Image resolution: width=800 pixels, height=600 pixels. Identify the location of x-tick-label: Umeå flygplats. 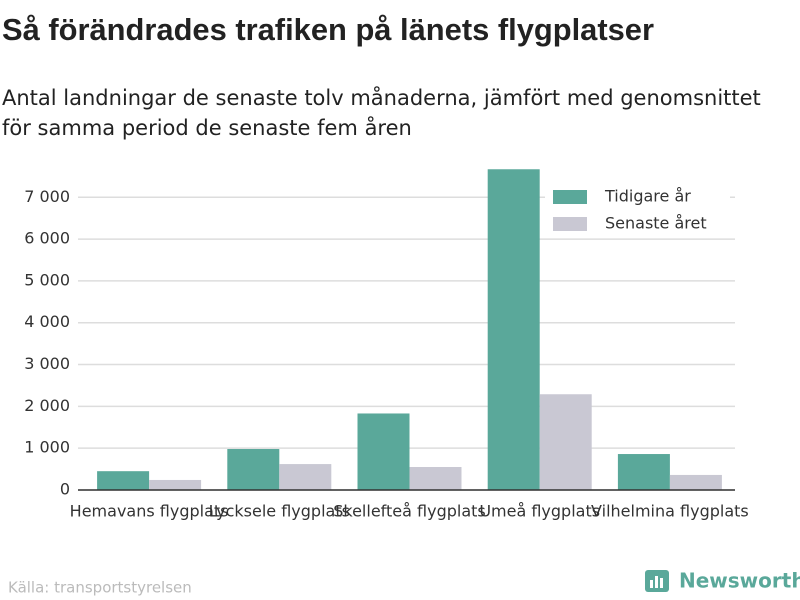
(539, 511).